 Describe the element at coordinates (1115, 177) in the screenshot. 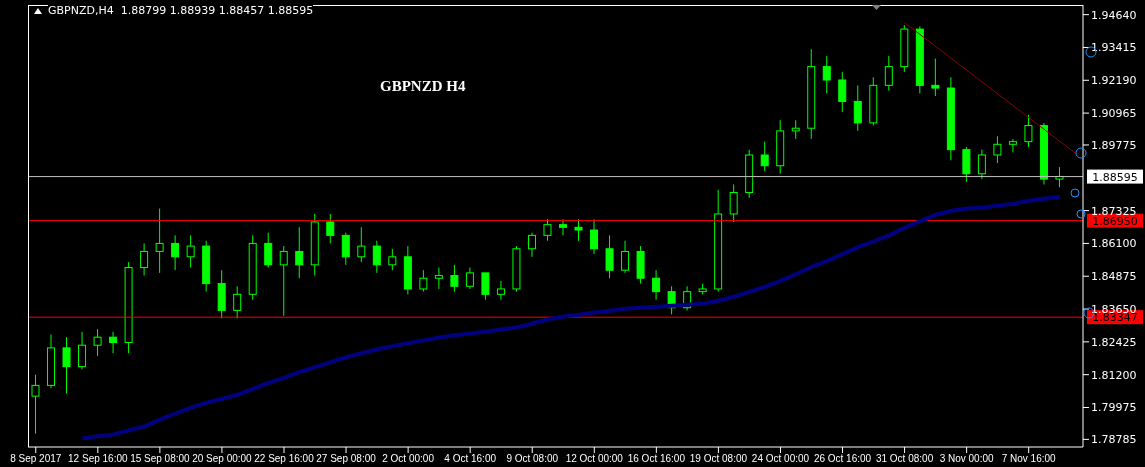

I see `ref-line-label: 1.88595` at that location.